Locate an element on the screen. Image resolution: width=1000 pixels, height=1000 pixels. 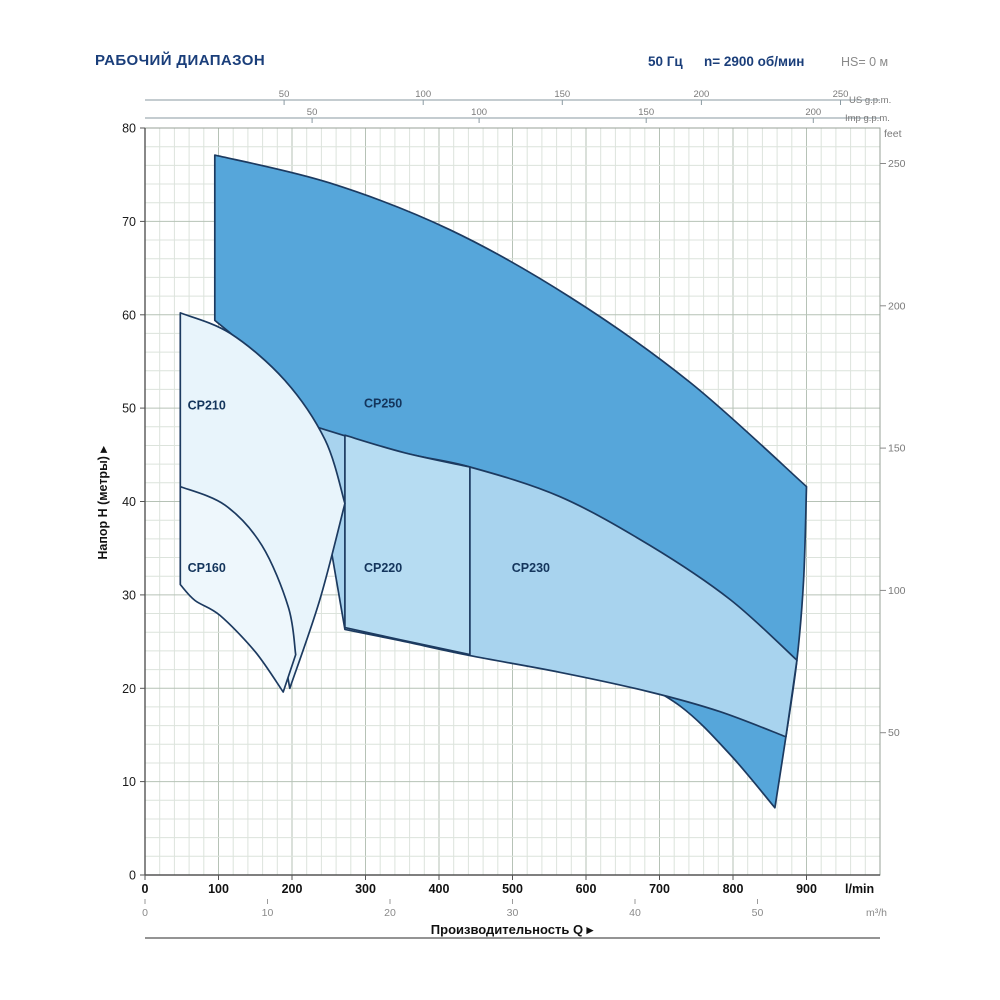
svg-text: 700 is located at coordinates (659, 889).